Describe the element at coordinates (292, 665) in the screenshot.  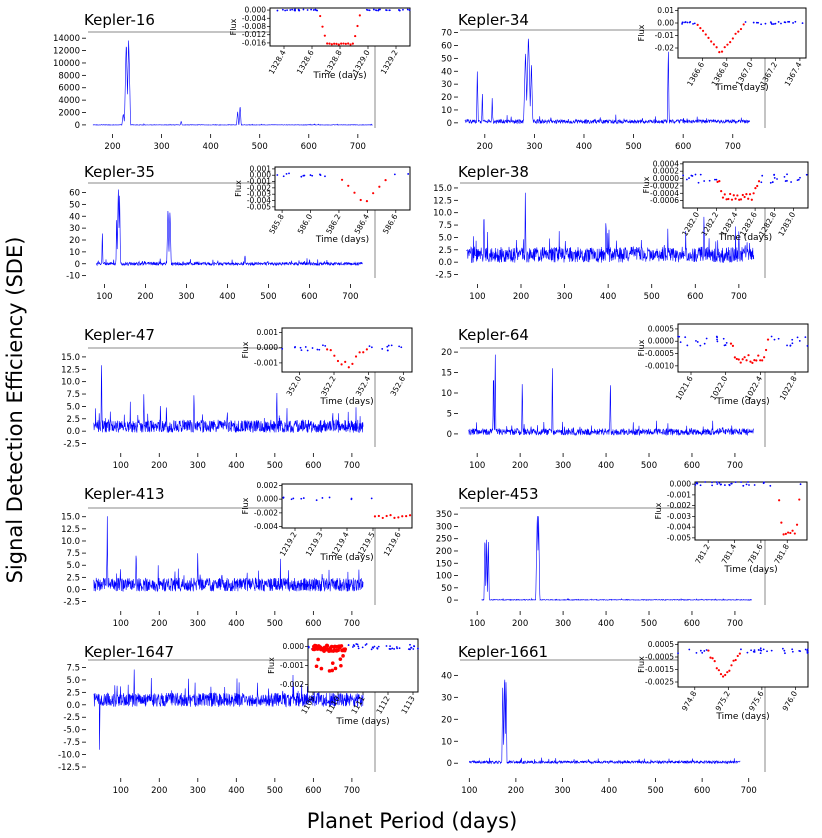
I see `inset-y-tick-label: -0.001` at that location.